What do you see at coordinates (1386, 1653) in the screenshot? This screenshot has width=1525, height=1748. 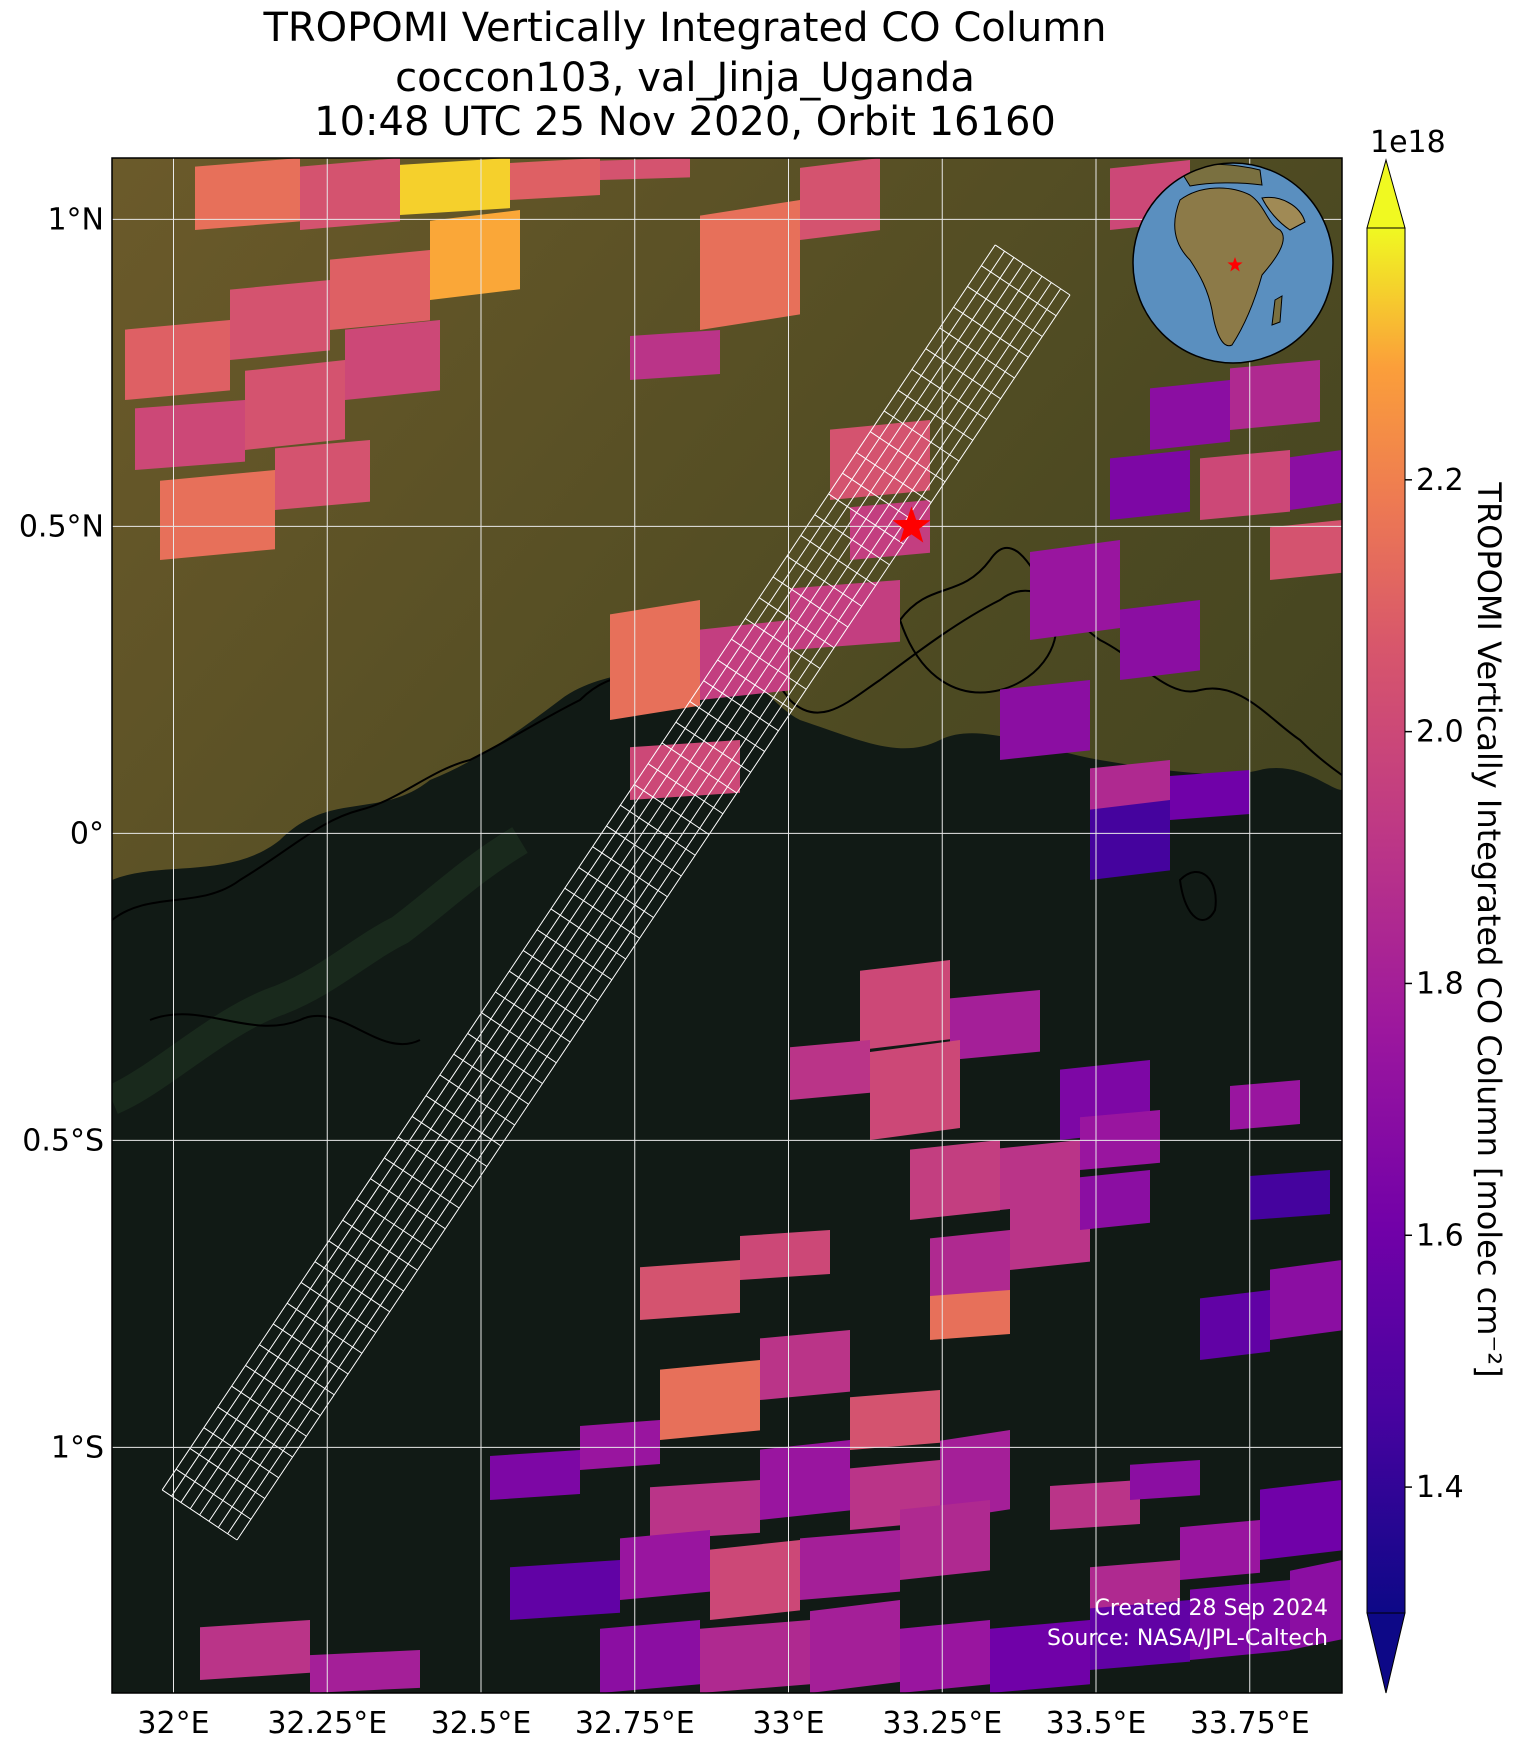 I see `colorbar-extend-bottom` at bounding box center [1386, 1653].